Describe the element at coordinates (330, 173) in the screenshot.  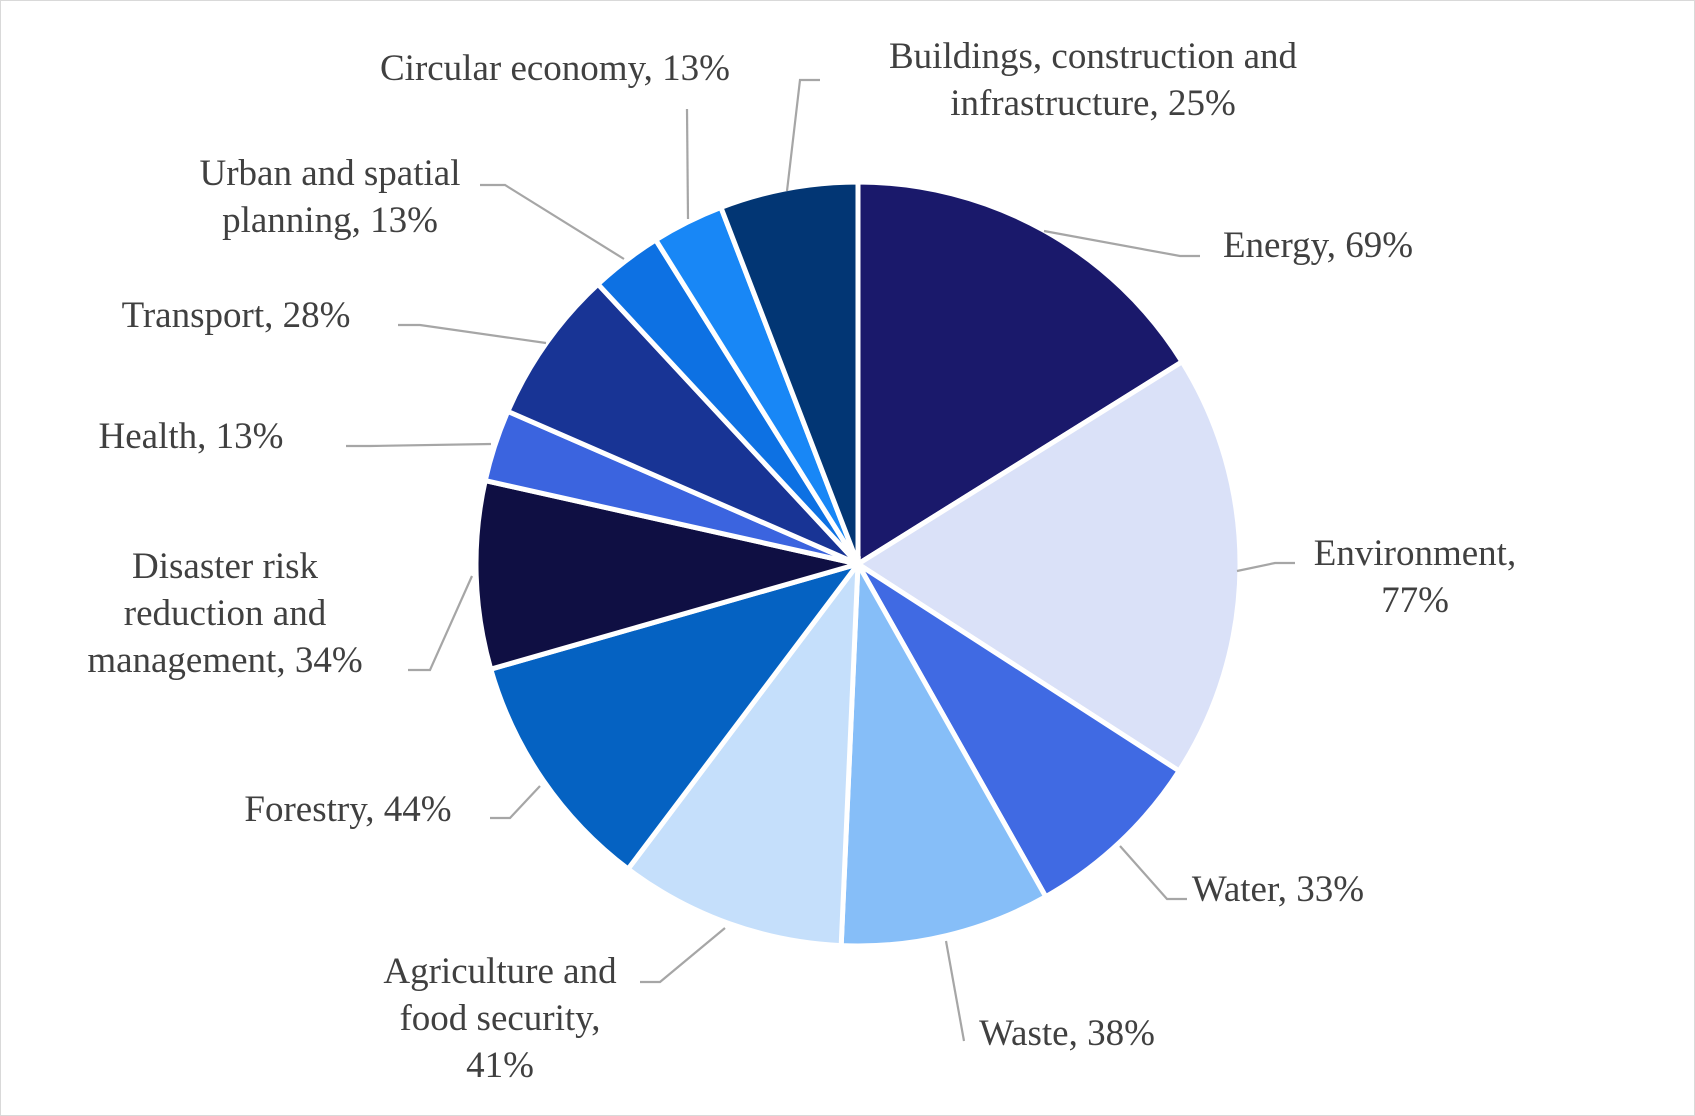
I see `data-label-line: Urban and spatial` at that location.